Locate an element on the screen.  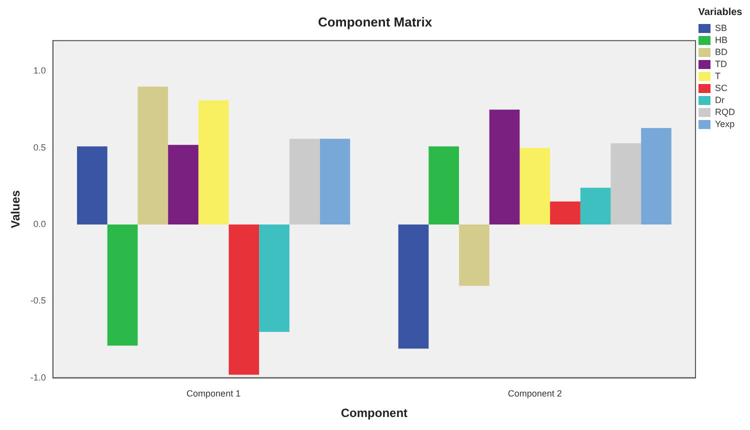
y-tick-label: 0.0 is located at coordinates (39, 224).